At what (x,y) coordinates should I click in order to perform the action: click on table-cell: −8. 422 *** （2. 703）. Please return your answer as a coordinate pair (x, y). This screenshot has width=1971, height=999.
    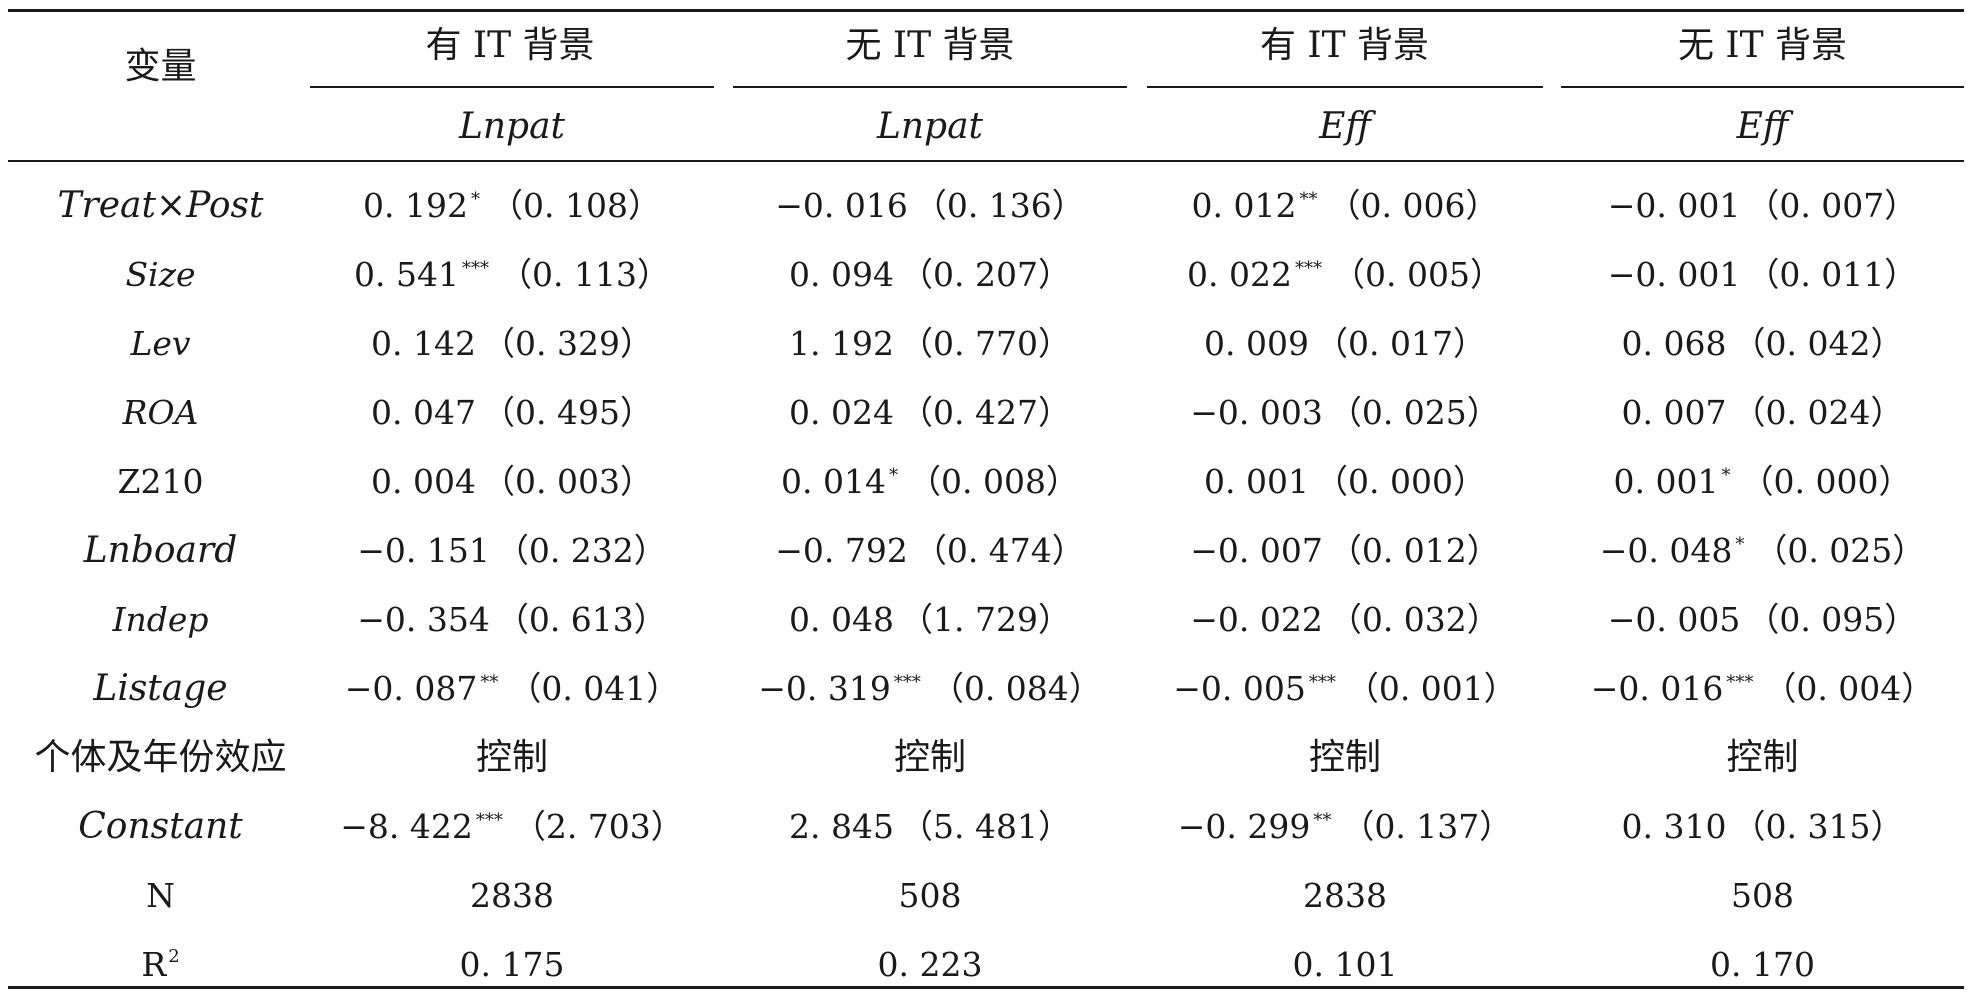
    Looking at the image, I should click on (512, 826).